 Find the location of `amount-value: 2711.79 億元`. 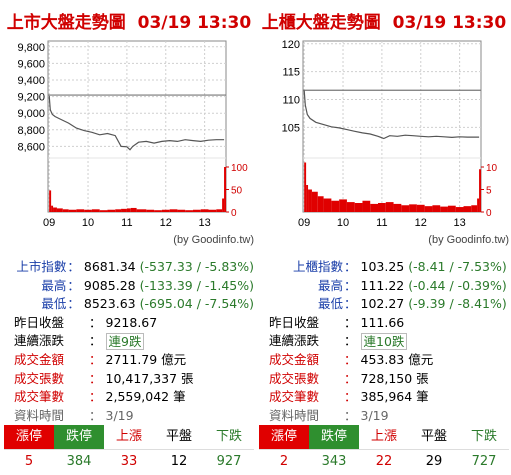

amount-value: 2711.79 億元 is located at coordinates (146, 359).